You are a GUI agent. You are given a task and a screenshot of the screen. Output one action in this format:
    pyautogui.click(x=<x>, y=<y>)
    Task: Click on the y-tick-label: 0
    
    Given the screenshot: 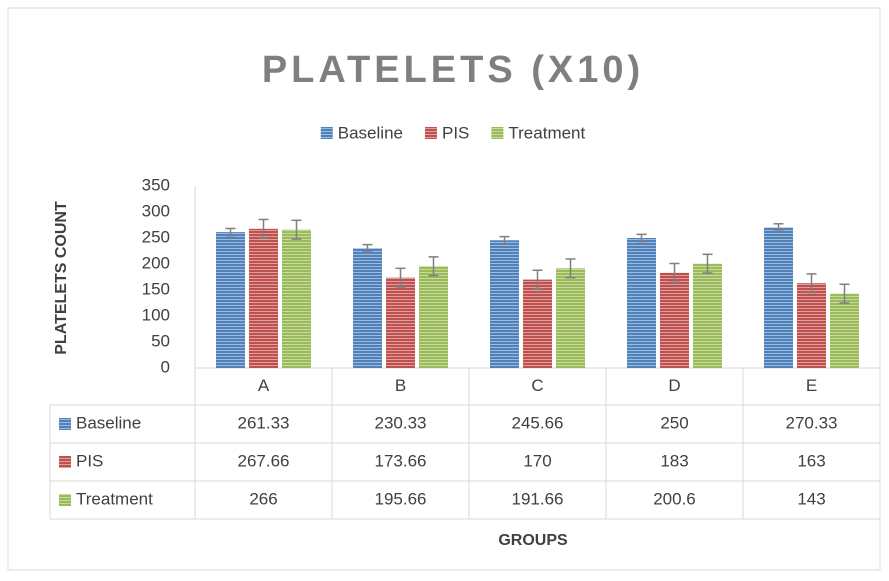 What is the action you would take?
    pyautogui.click(x=165, y=366)
    